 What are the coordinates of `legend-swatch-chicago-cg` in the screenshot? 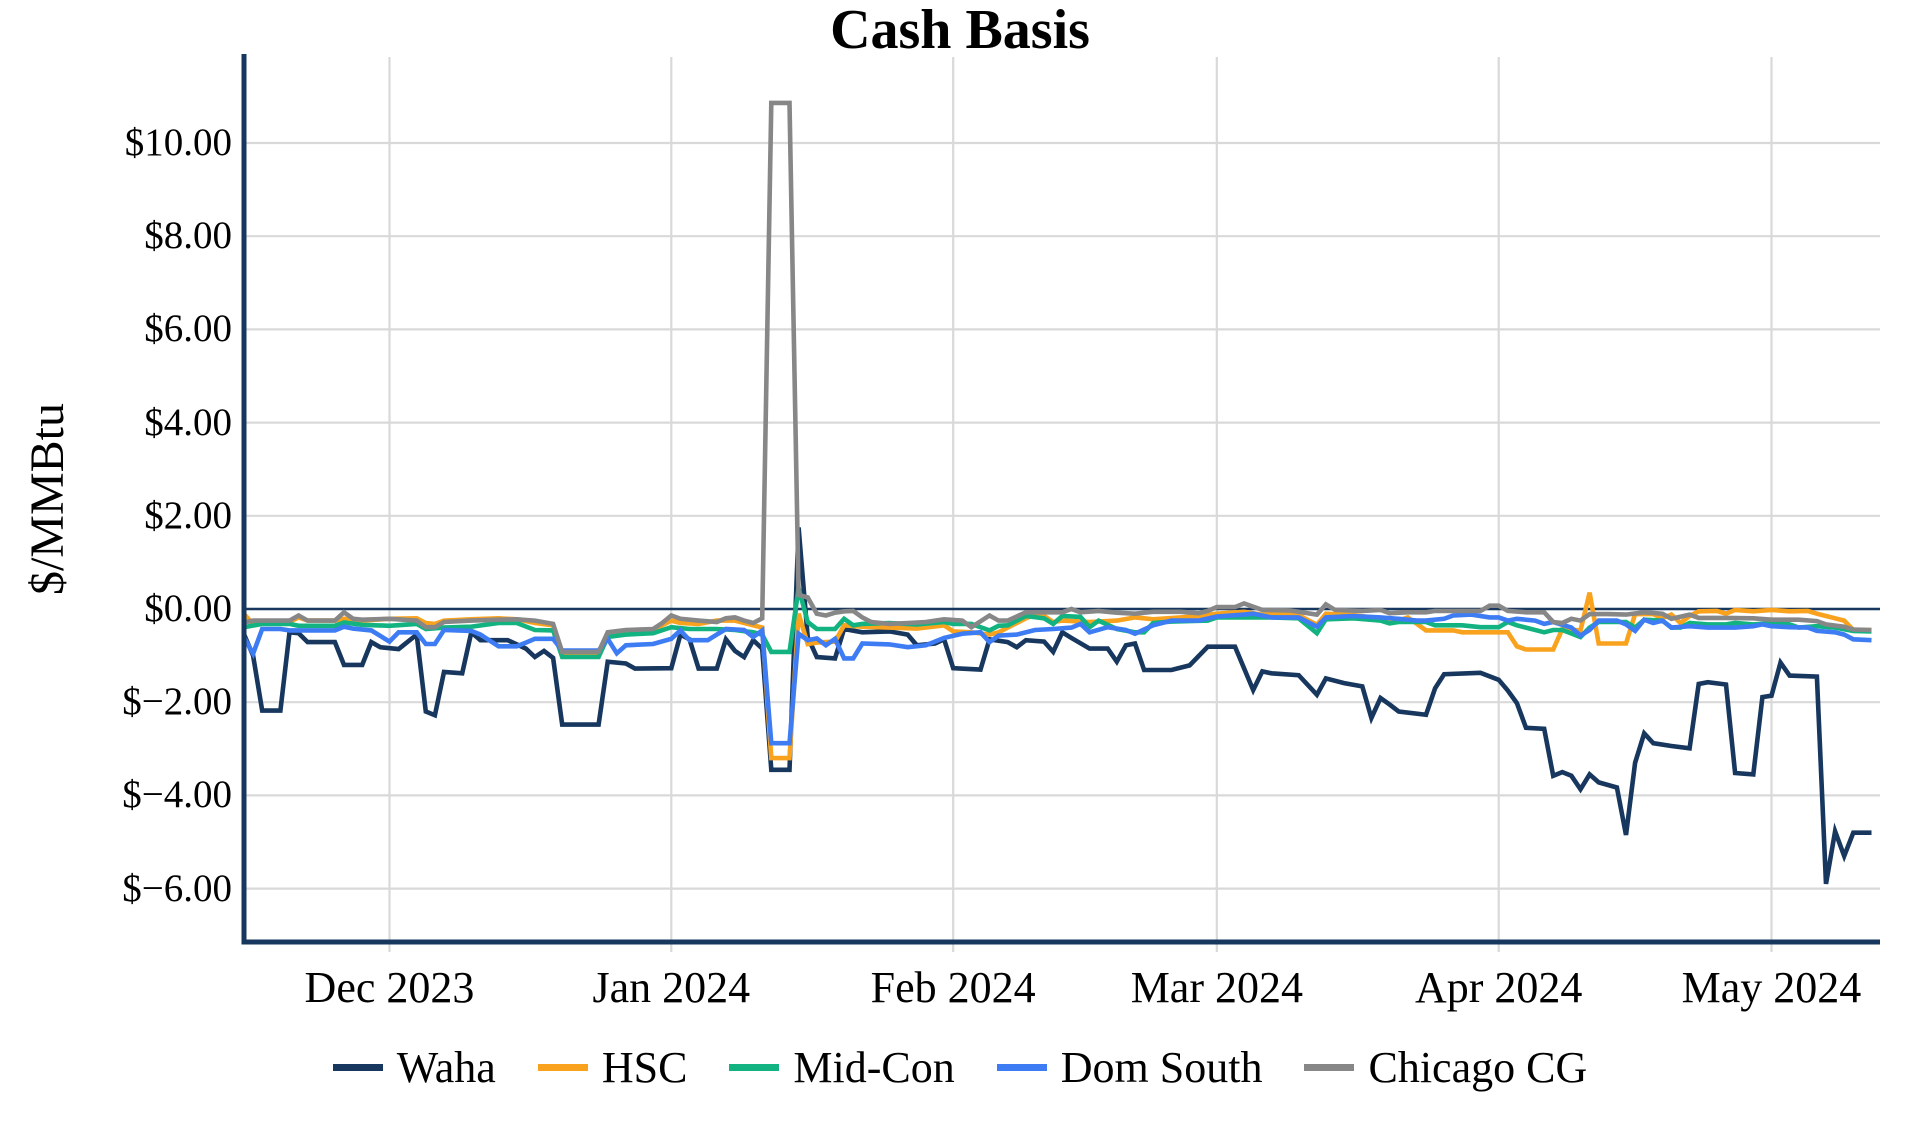 It's located at (1329, 1067).